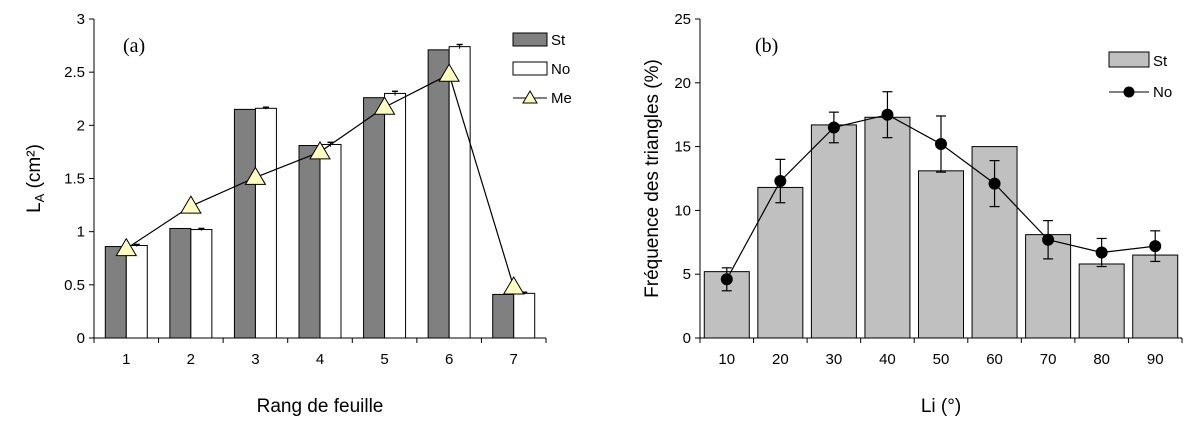 This screenshot has width=1188, height=421. What do you see at coordinates (1048, 359) in the screenshot?
I see `x-tick-label: 70` at bounding box center [1048, 359].